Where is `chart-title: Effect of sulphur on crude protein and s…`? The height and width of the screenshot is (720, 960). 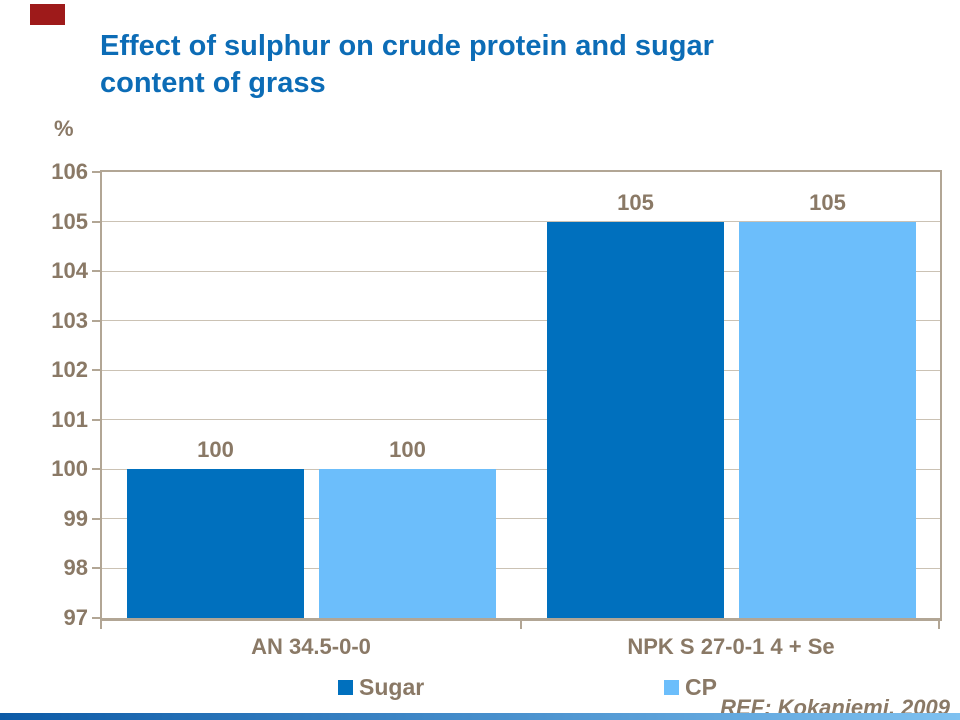 chart-title: Effect of sulphur on crude protein and s… is located at coordinates (407, 65).